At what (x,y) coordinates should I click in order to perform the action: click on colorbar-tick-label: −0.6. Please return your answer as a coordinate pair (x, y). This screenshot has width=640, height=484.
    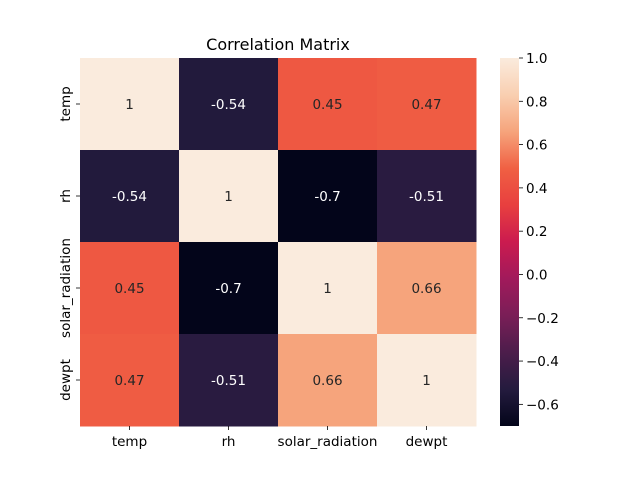
    Looking at the image, I should click on (542, 405).